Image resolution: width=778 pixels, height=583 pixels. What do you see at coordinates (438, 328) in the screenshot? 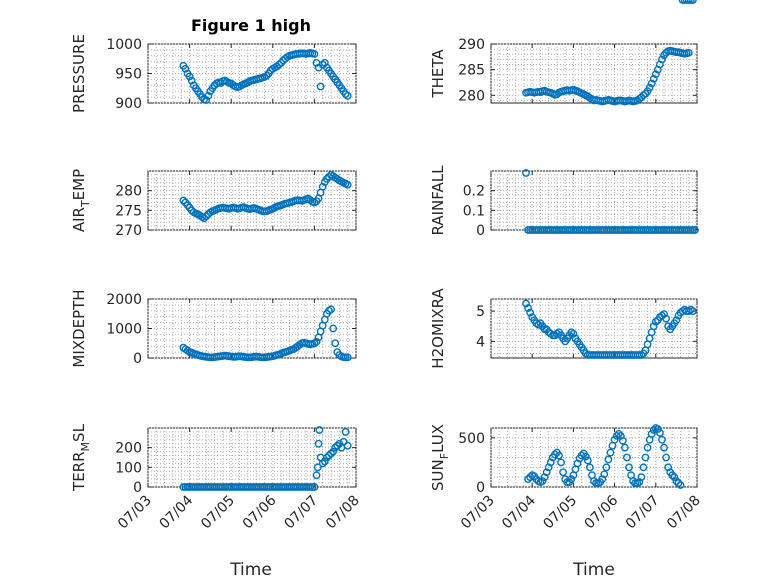
I see `y-axis-label-h2omixra: H2OMIXRA` at bounding box center [438, 328].